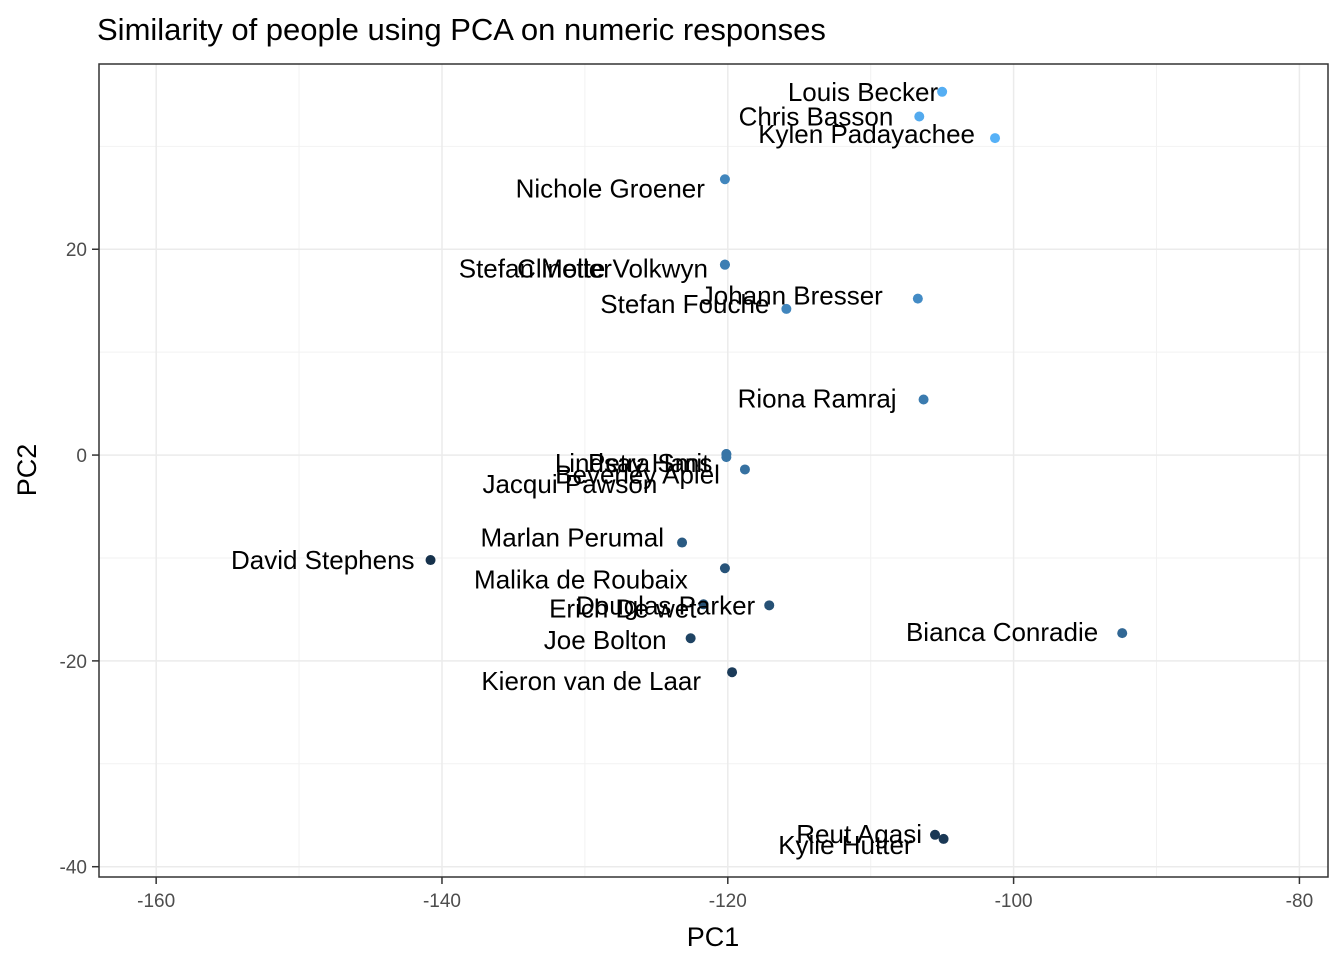 Image resolution: width=1344 pixels, height=960 pixels. What do you see at coordinates (611, 188) in the screenshot?
I see `data-point-label: Nichole Groener` at bounding box center [611, 188].